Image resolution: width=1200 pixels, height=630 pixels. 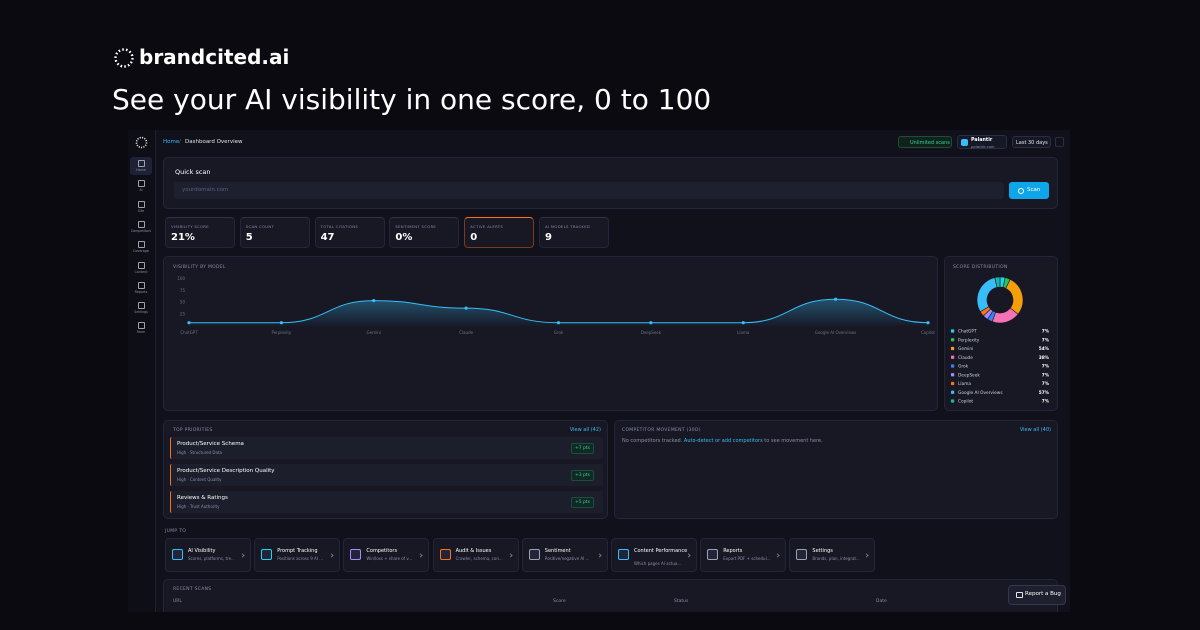 What do you see at coordinates (177, 601) in the screenshot?
I see `recent-column: URL` at bounding box center [177, 601].